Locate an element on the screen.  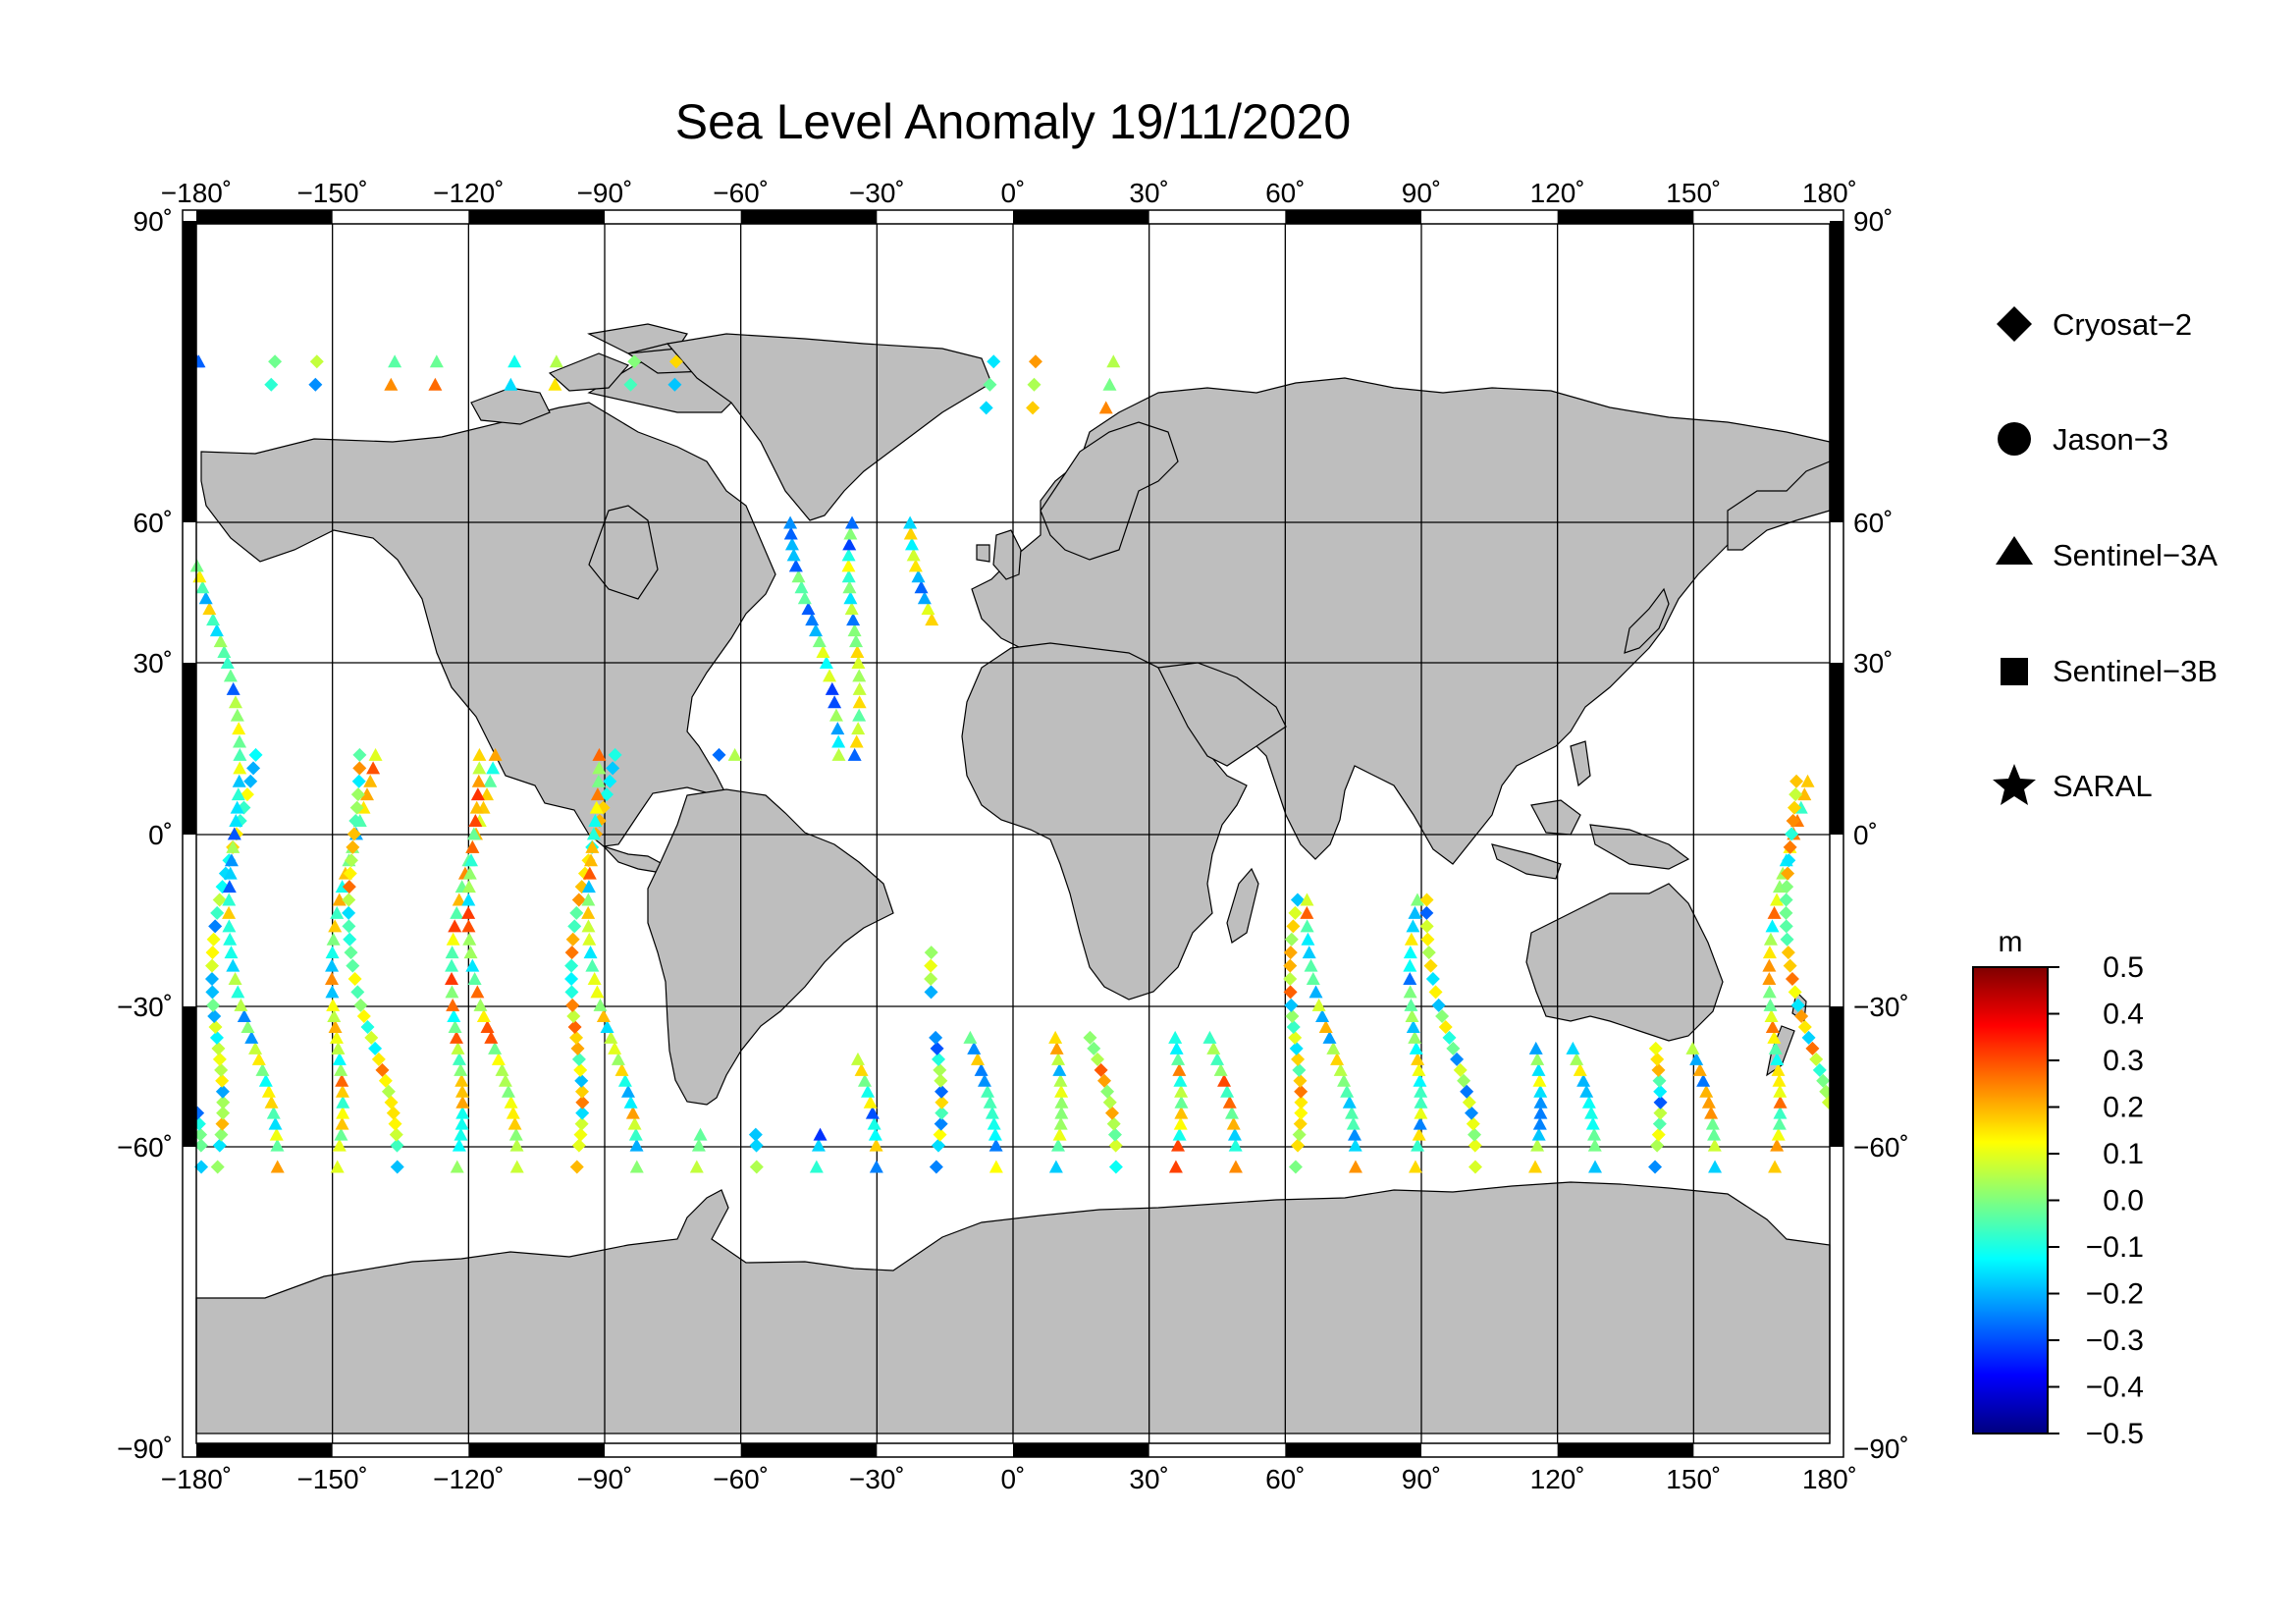
south-america-landmass is located at coordinates (770, 947).